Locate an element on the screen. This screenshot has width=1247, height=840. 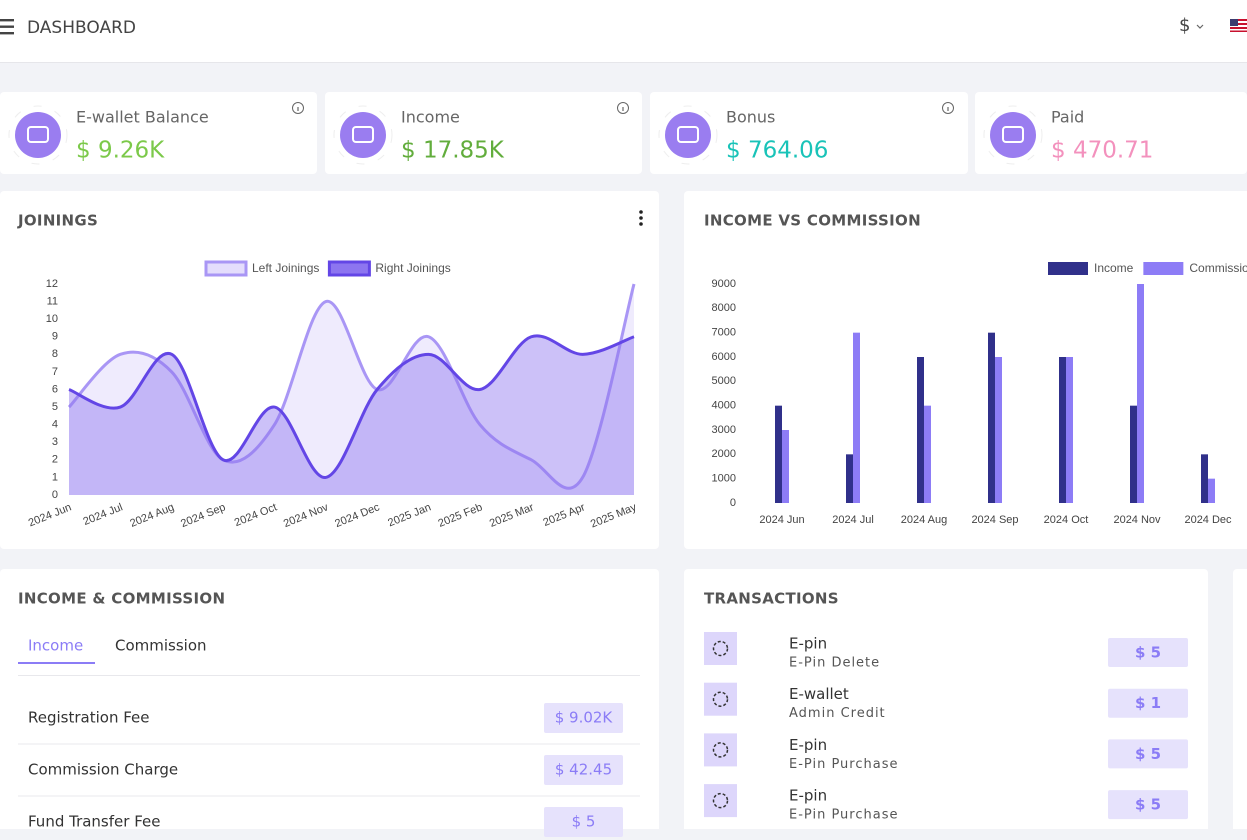
tab-income: Income is located at coordinates (55, 646).